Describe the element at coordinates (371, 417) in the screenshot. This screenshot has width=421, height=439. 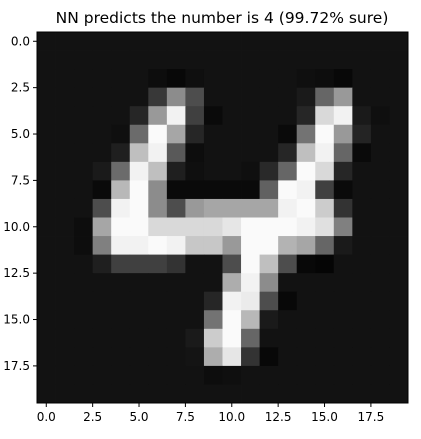
I see `x-tick-label: 17.5` at that location.